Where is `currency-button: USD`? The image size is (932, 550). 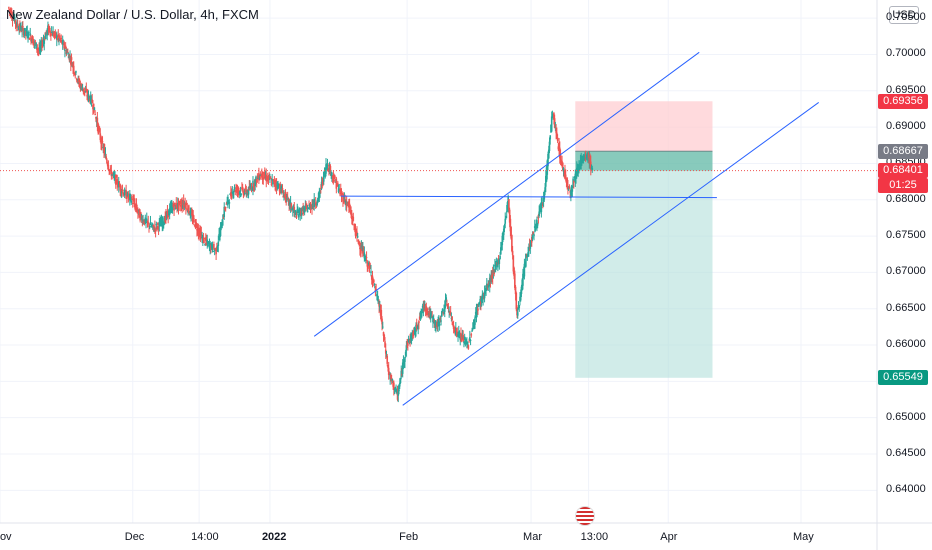
currency-button: USD is located at coordinates (904, 15).